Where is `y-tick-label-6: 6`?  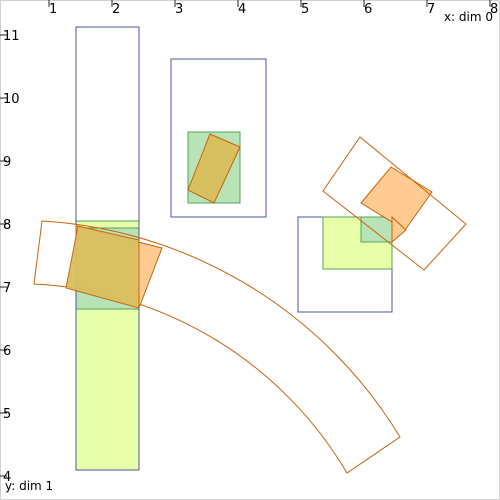
y-tick-label-6: 6 is located at coordinates (7, 351).